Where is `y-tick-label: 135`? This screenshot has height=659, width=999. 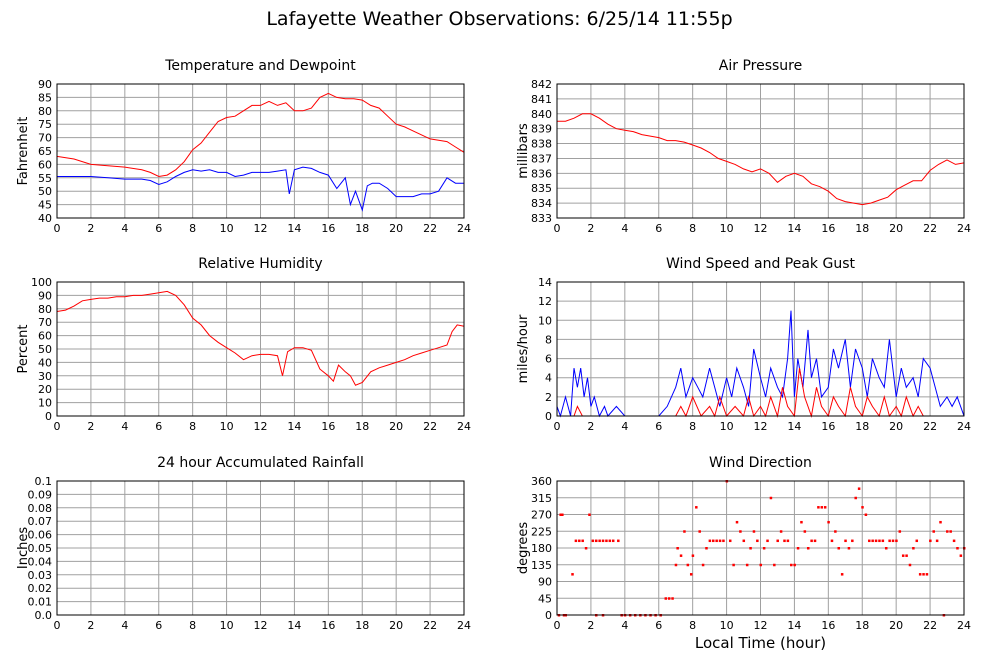
y-tick-label: 135 is located at coordinates (541, 565).